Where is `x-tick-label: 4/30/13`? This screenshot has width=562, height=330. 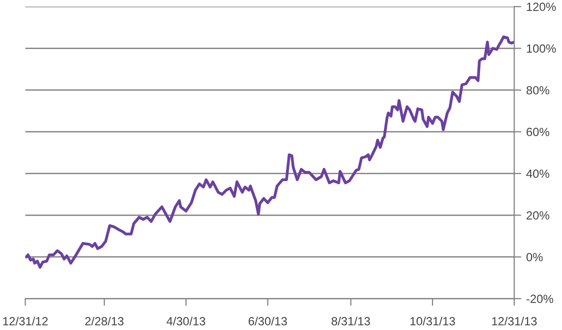
x-tick-label: 4/30/13 is located at coordinates (186, 321).